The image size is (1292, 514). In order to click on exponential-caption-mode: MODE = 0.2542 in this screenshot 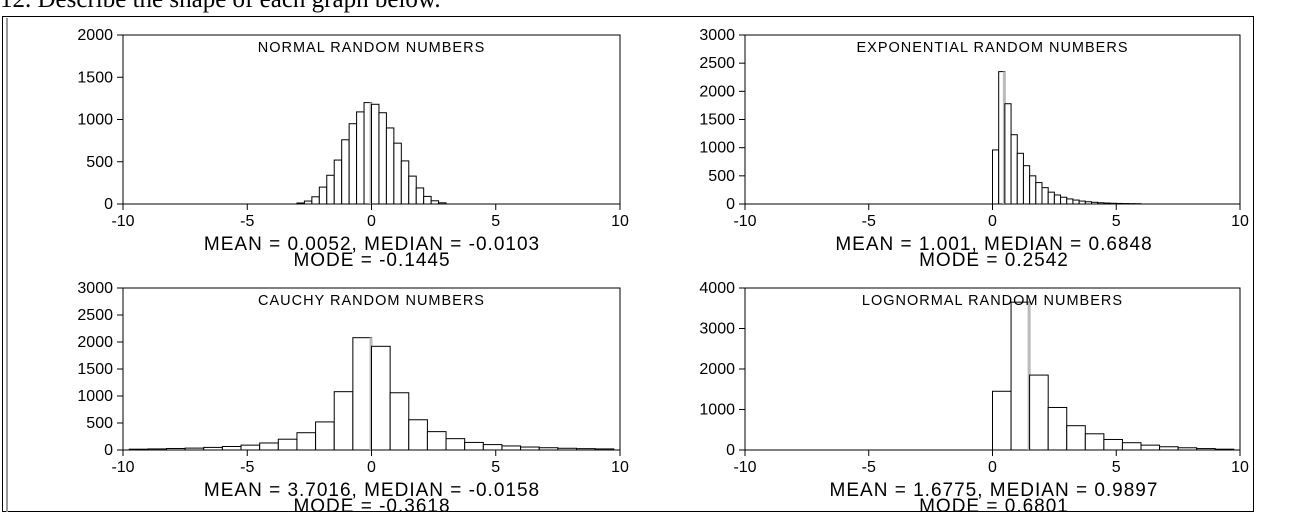, I will do `click(994, 260)`.